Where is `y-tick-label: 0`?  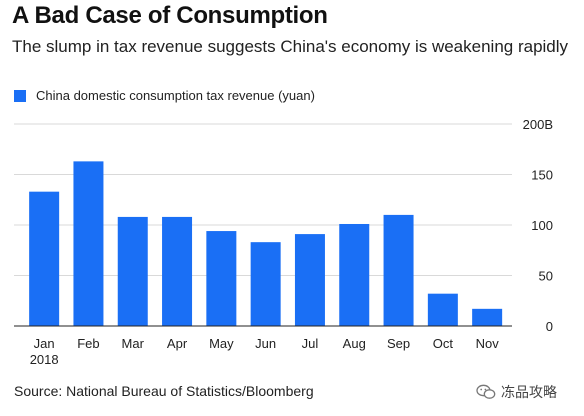
y-tick-label: 0 is located at coordinates (549, 326).